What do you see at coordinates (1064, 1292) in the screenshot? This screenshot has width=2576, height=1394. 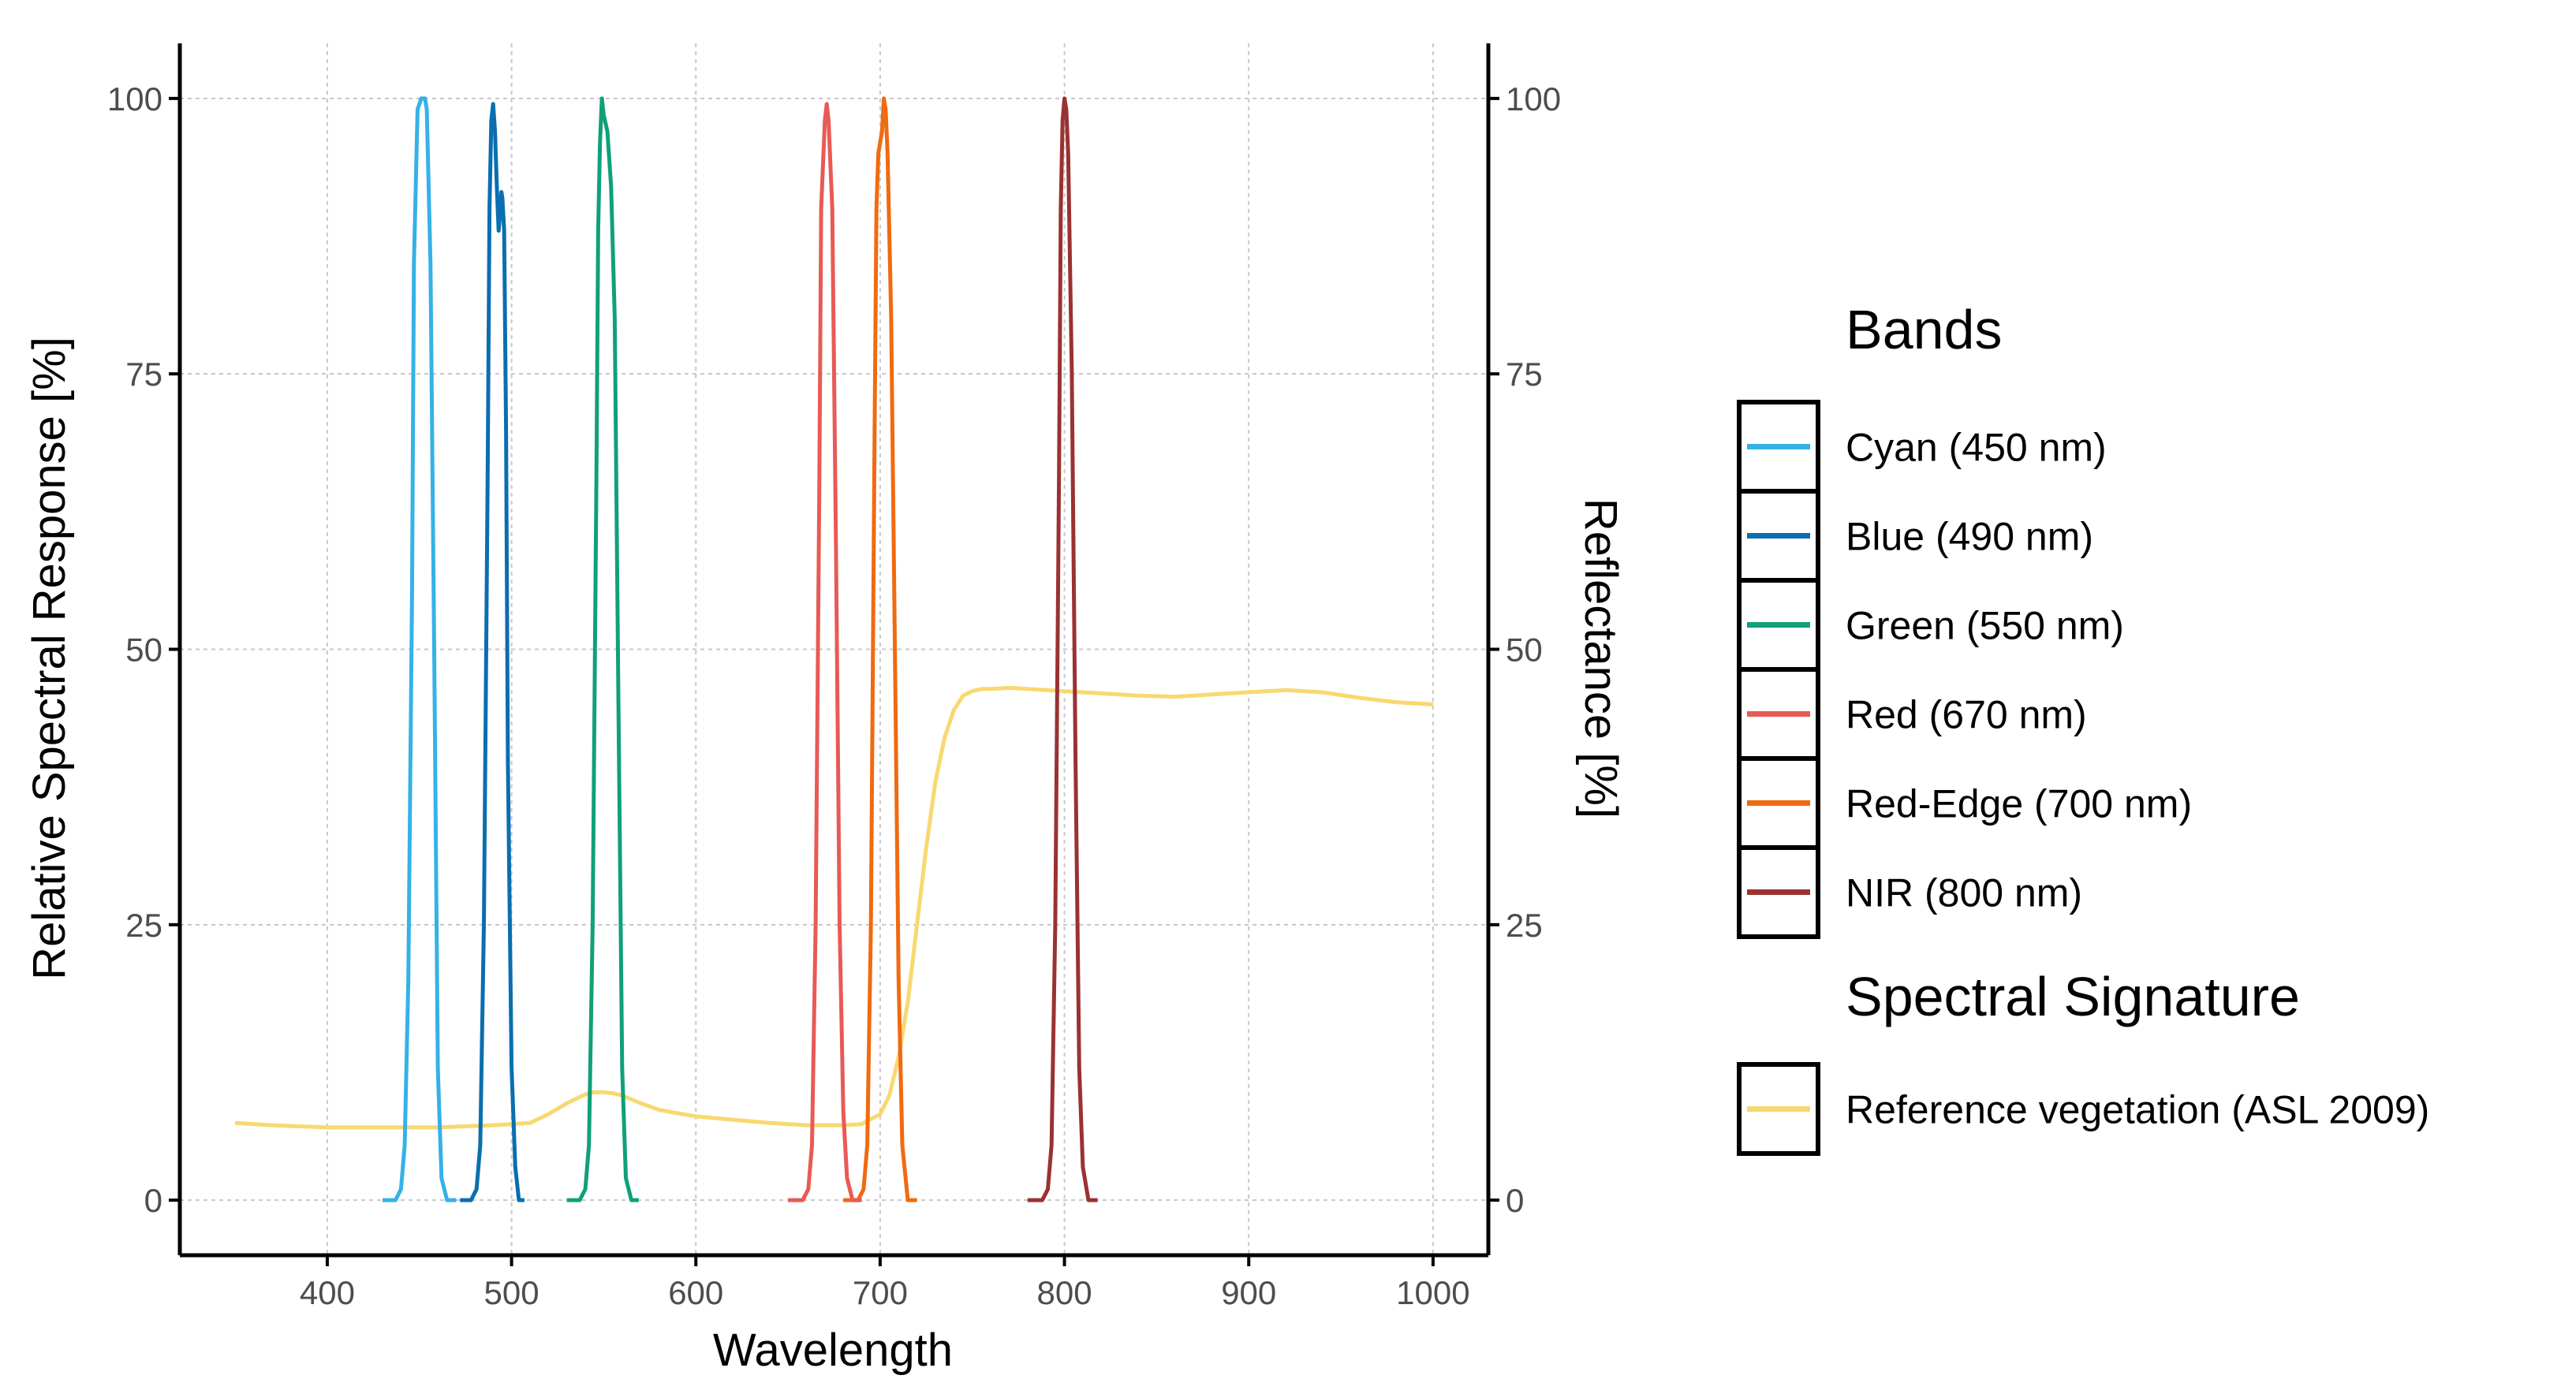 I see `x-tick-label-800: 800` at bounding box center [1064, 1292].